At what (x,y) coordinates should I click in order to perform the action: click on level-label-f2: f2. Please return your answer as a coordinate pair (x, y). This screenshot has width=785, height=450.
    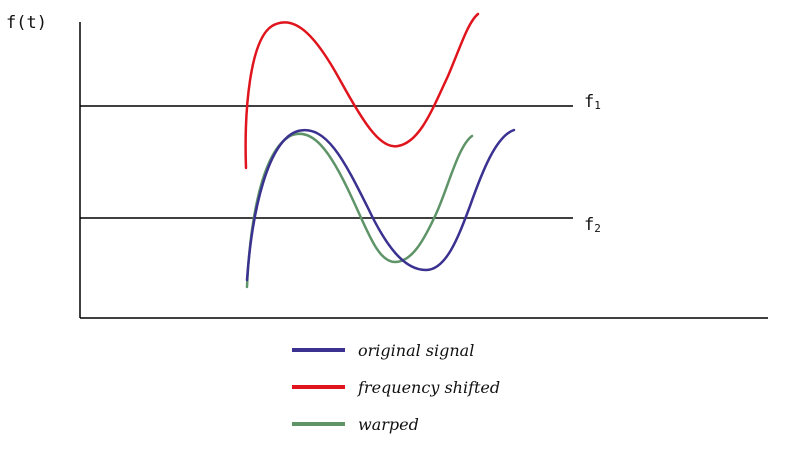
    Looking at the image, I should click on (592, 225).